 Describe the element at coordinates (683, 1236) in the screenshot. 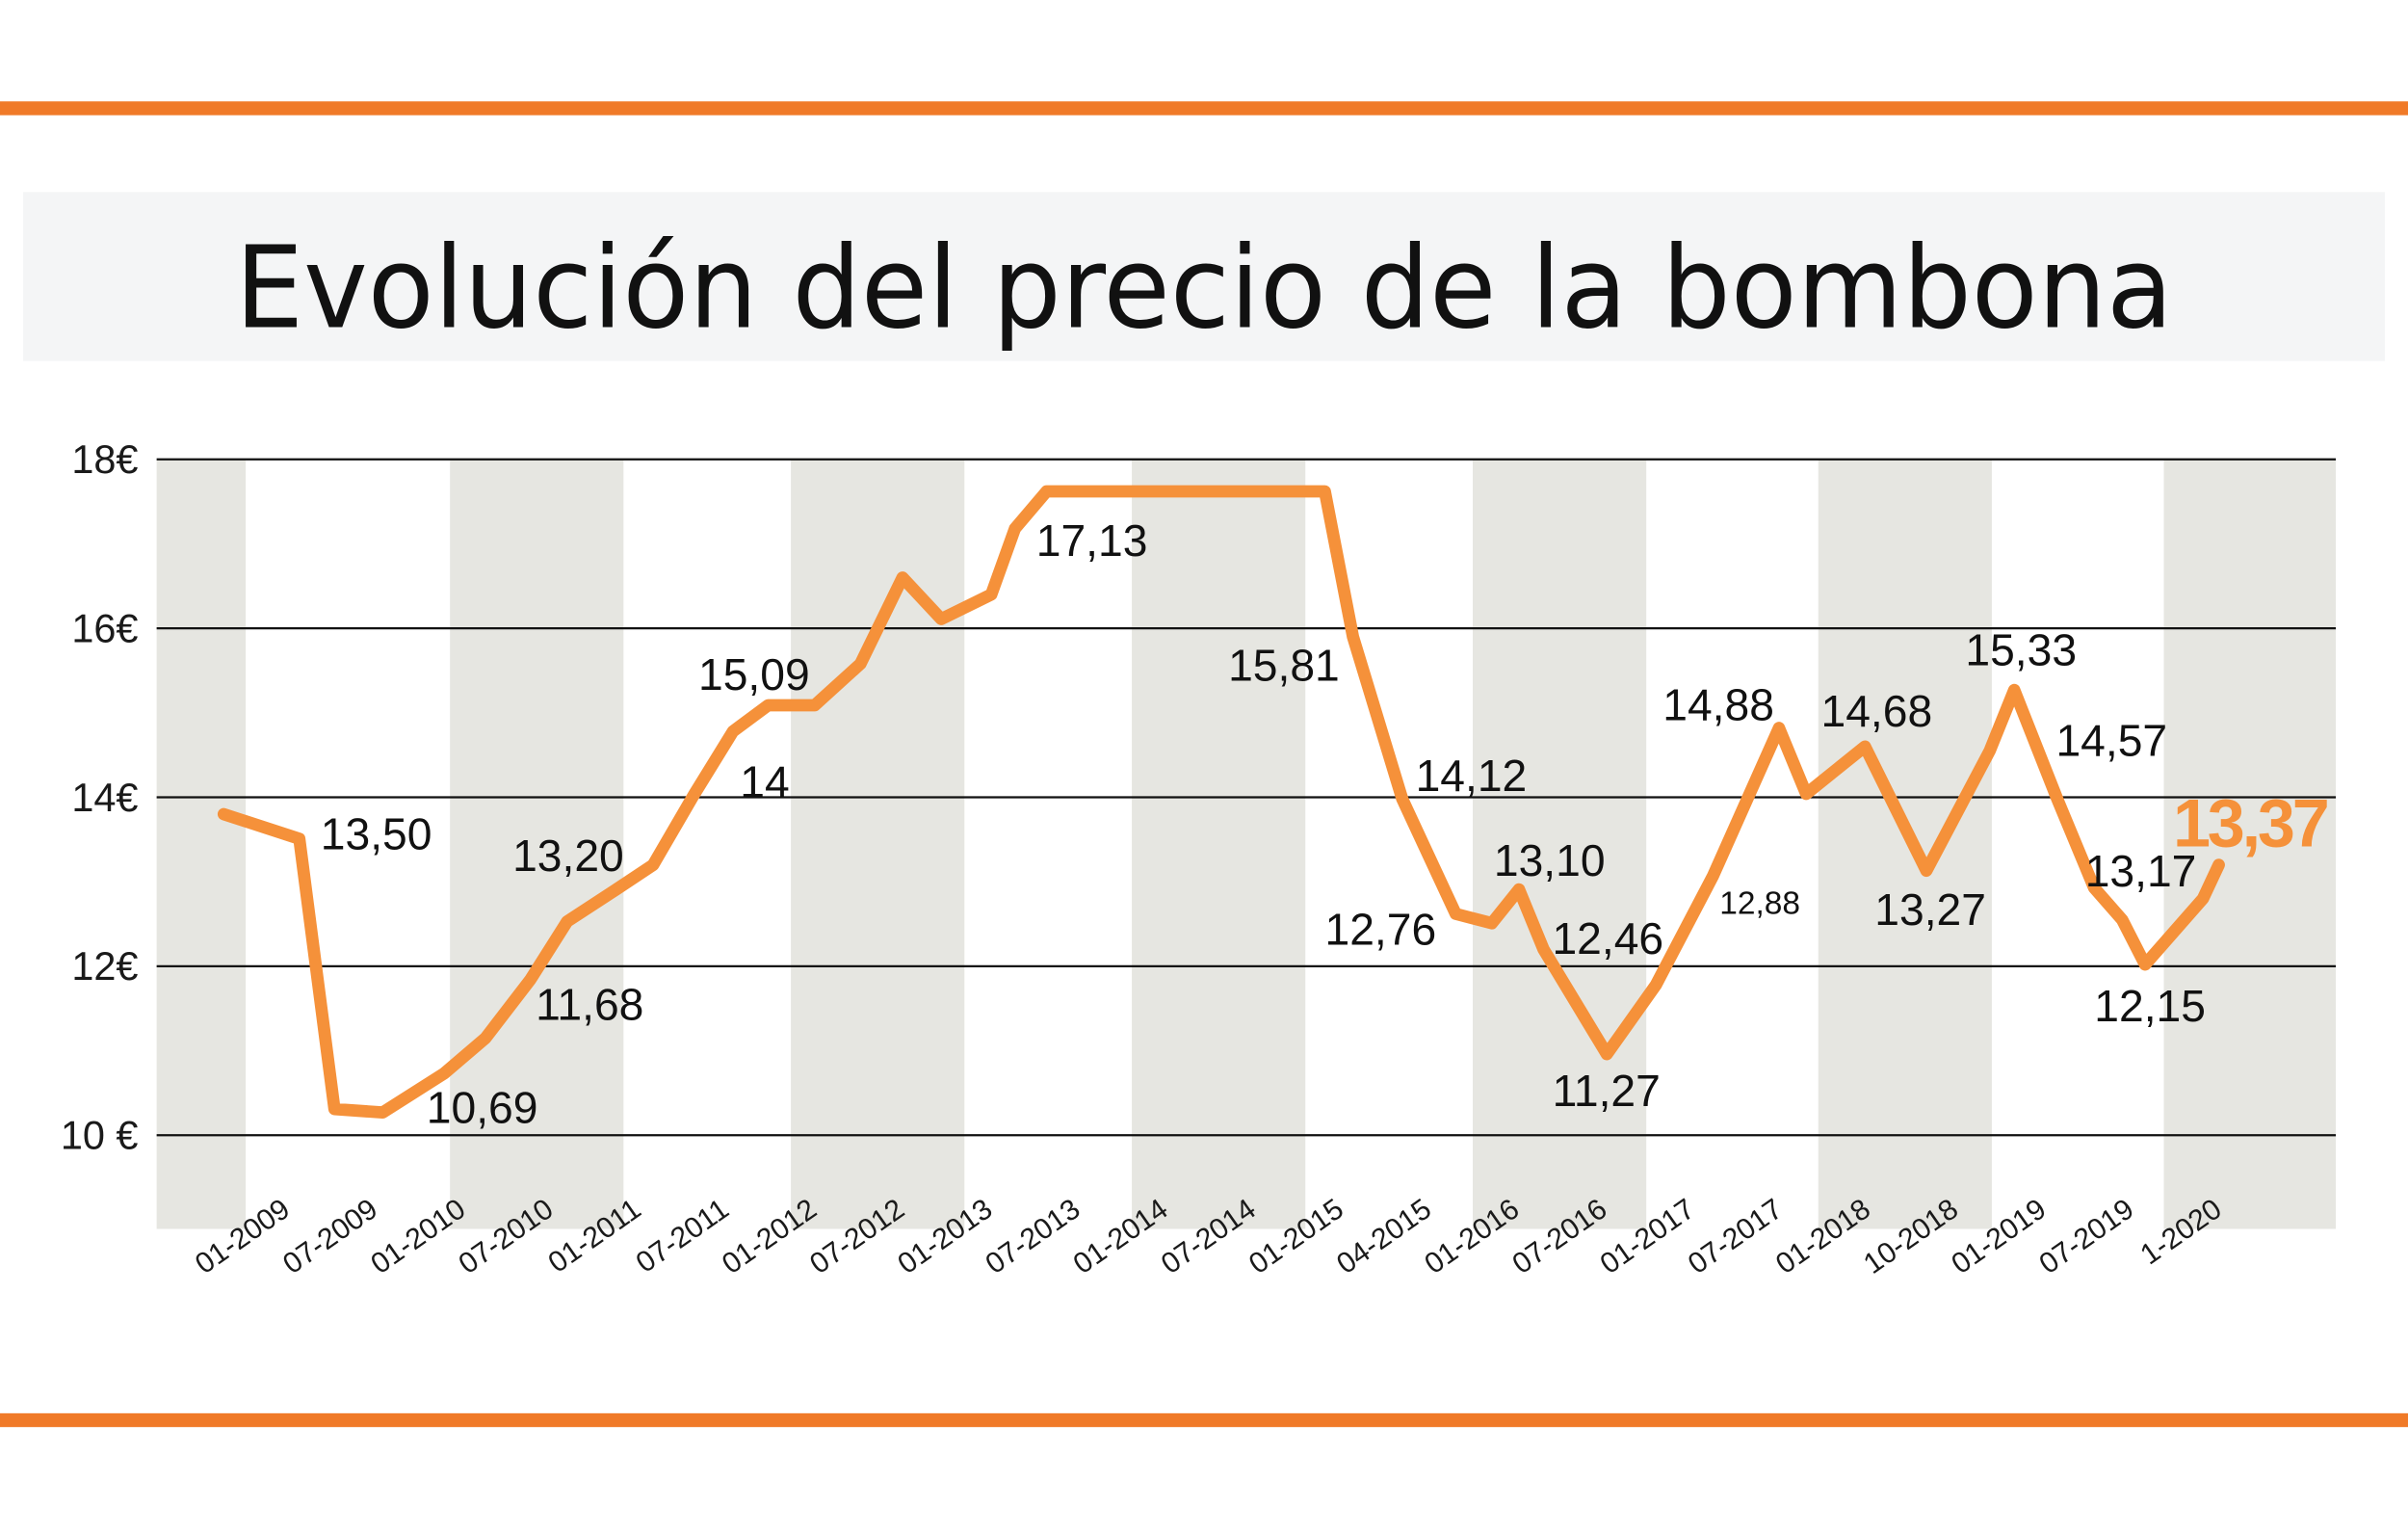

I see `x-tick-label: 07-2011` at that location.